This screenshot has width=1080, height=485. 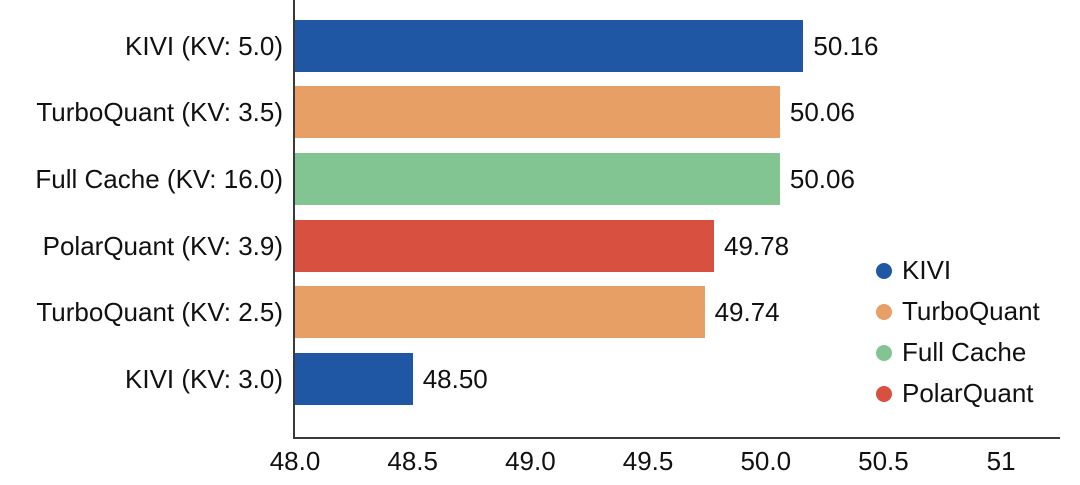 What do you see at coordinates (747, 312) in the screenshot?
I see `value-label: 49.74` at bounding box center [747, 312].